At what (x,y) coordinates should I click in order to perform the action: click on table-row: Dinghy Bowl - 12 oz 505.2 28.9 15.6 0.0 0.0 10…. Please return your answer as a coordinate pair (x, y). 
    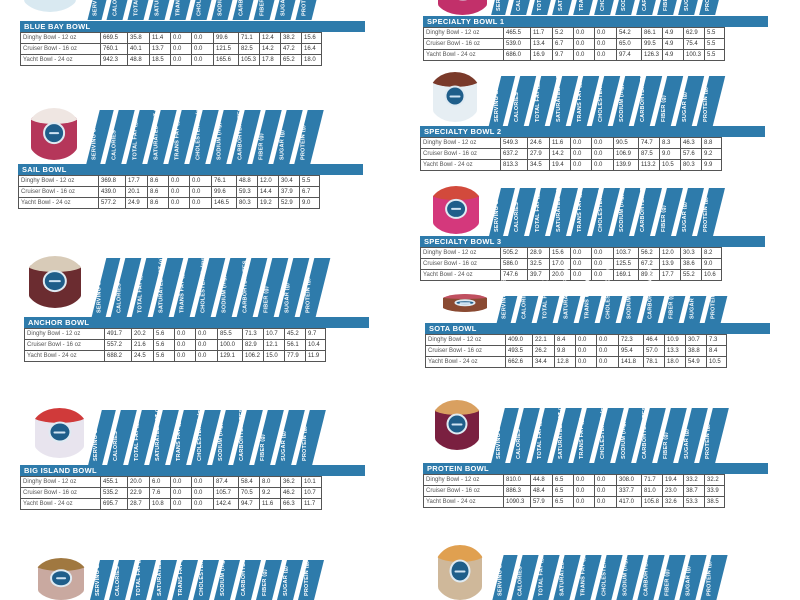
    Looking at the image, I should click on (571, 253).